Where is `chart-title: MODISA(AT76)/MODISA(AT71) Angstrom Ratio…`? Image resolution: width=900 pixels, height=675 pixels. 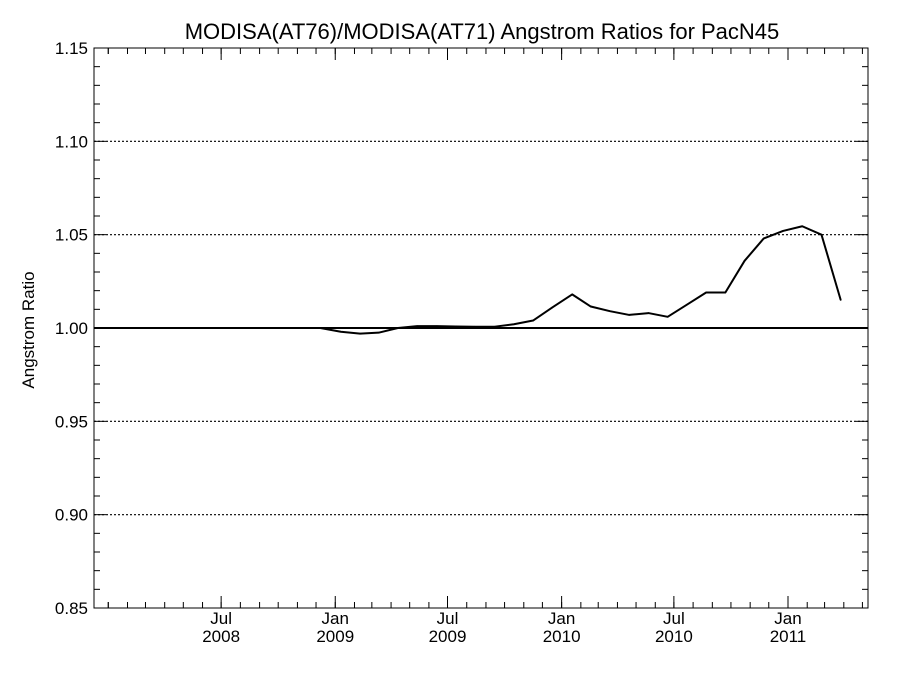
chart-title: MODISA(AT76)/MODISA(AT71) Angstrom Ratio… is located at coordinates (482, 31).